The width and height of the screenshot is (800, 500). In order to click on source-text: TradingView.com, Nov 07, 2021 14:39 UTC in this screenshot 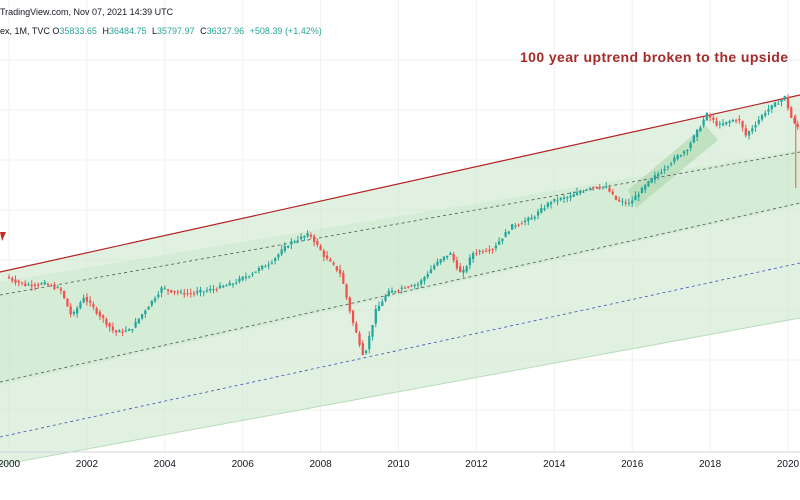, I will do `click(87, 12)`.